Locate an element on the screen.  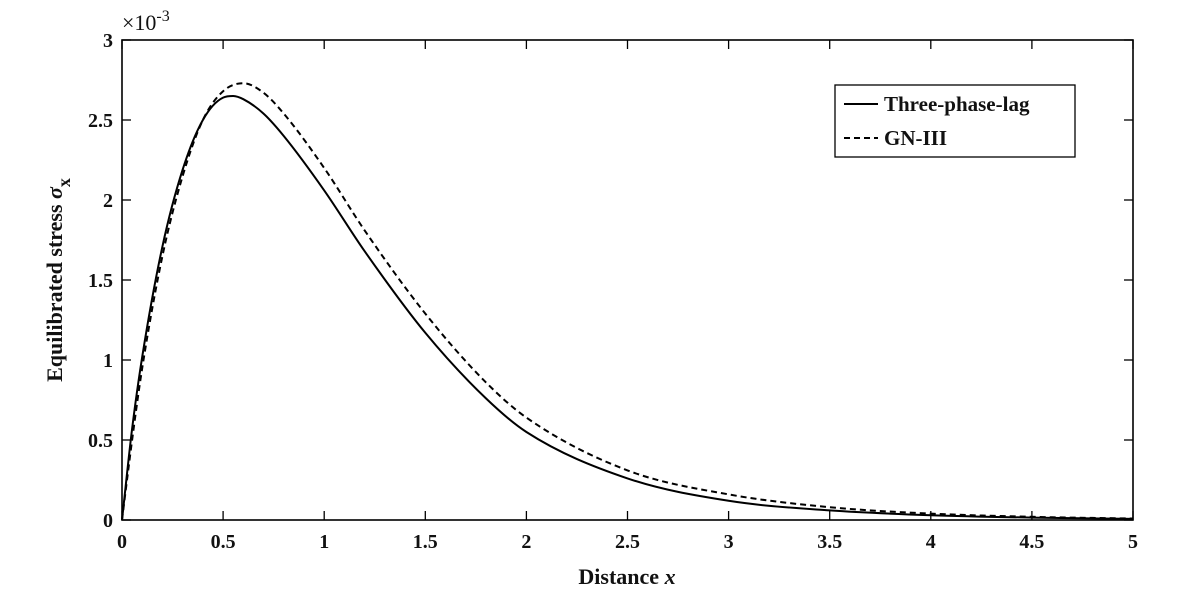
y-axis-title: Equilibrated stress σx is located at coordinates (58, 280).